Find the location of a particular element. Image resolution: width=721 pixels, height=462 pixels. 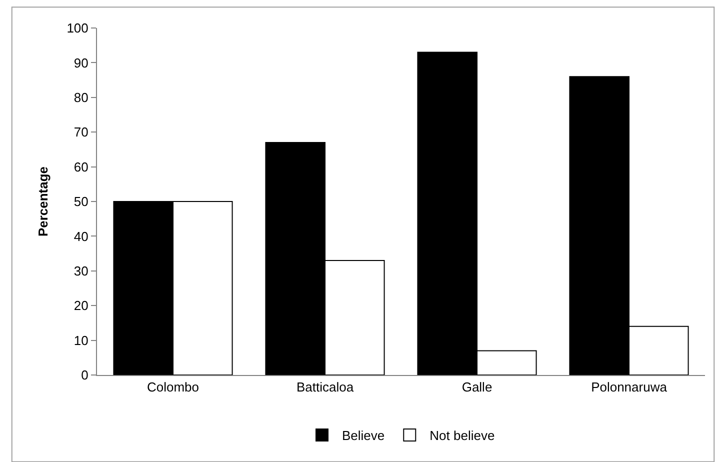

x-tick-label: Colombo is located at coordinates (173, 387).